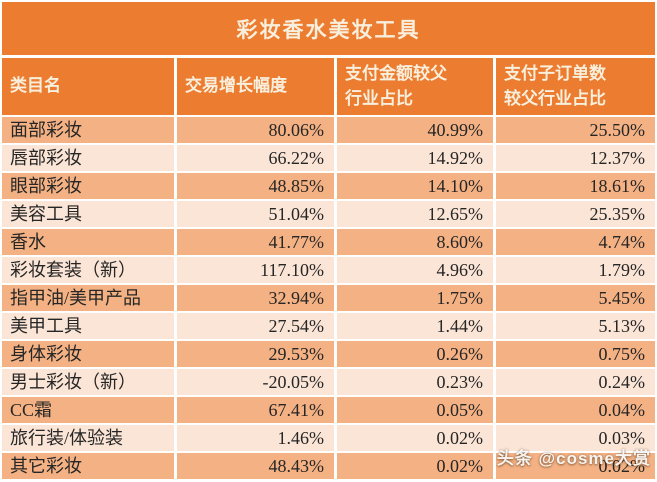  What do you see at coordinates (88, 186) in the screenshot?
I see `category-cell: 眼部彩妆` at bounding box center [88, 186].